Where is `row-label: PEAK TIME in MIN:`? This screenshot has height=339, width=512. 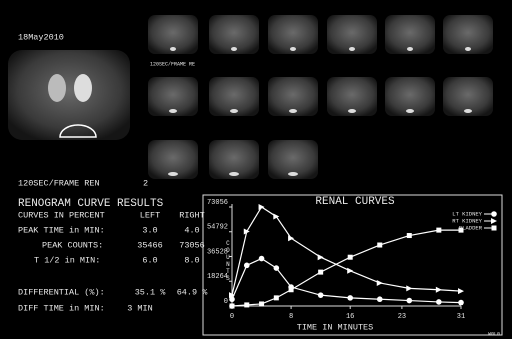 row-label: PEAK TIME in MIN: is located at coordinates (61, 230).